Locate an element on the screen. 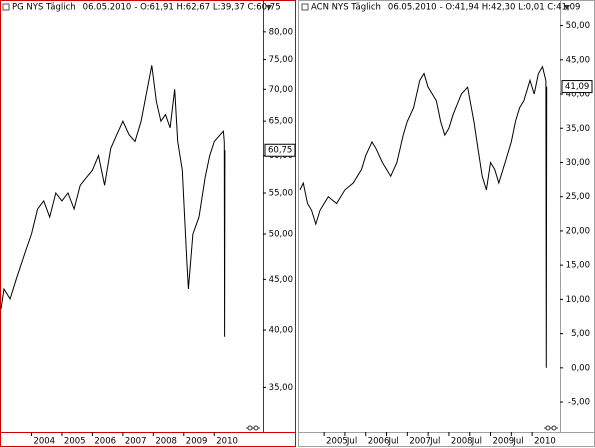 Image resolution: width=595 pixels, height=448 pixels. y-tick-label: 5,00 is located at coordinates (580, 334).